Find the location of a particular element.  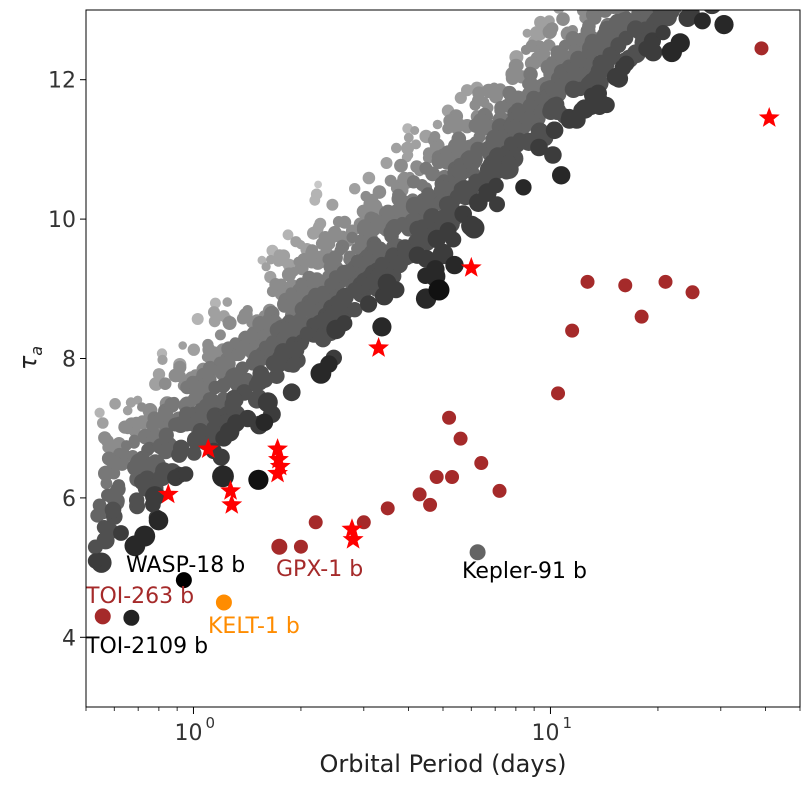

planet-label: Kepler-91 b is located at coordinates (524, 571).